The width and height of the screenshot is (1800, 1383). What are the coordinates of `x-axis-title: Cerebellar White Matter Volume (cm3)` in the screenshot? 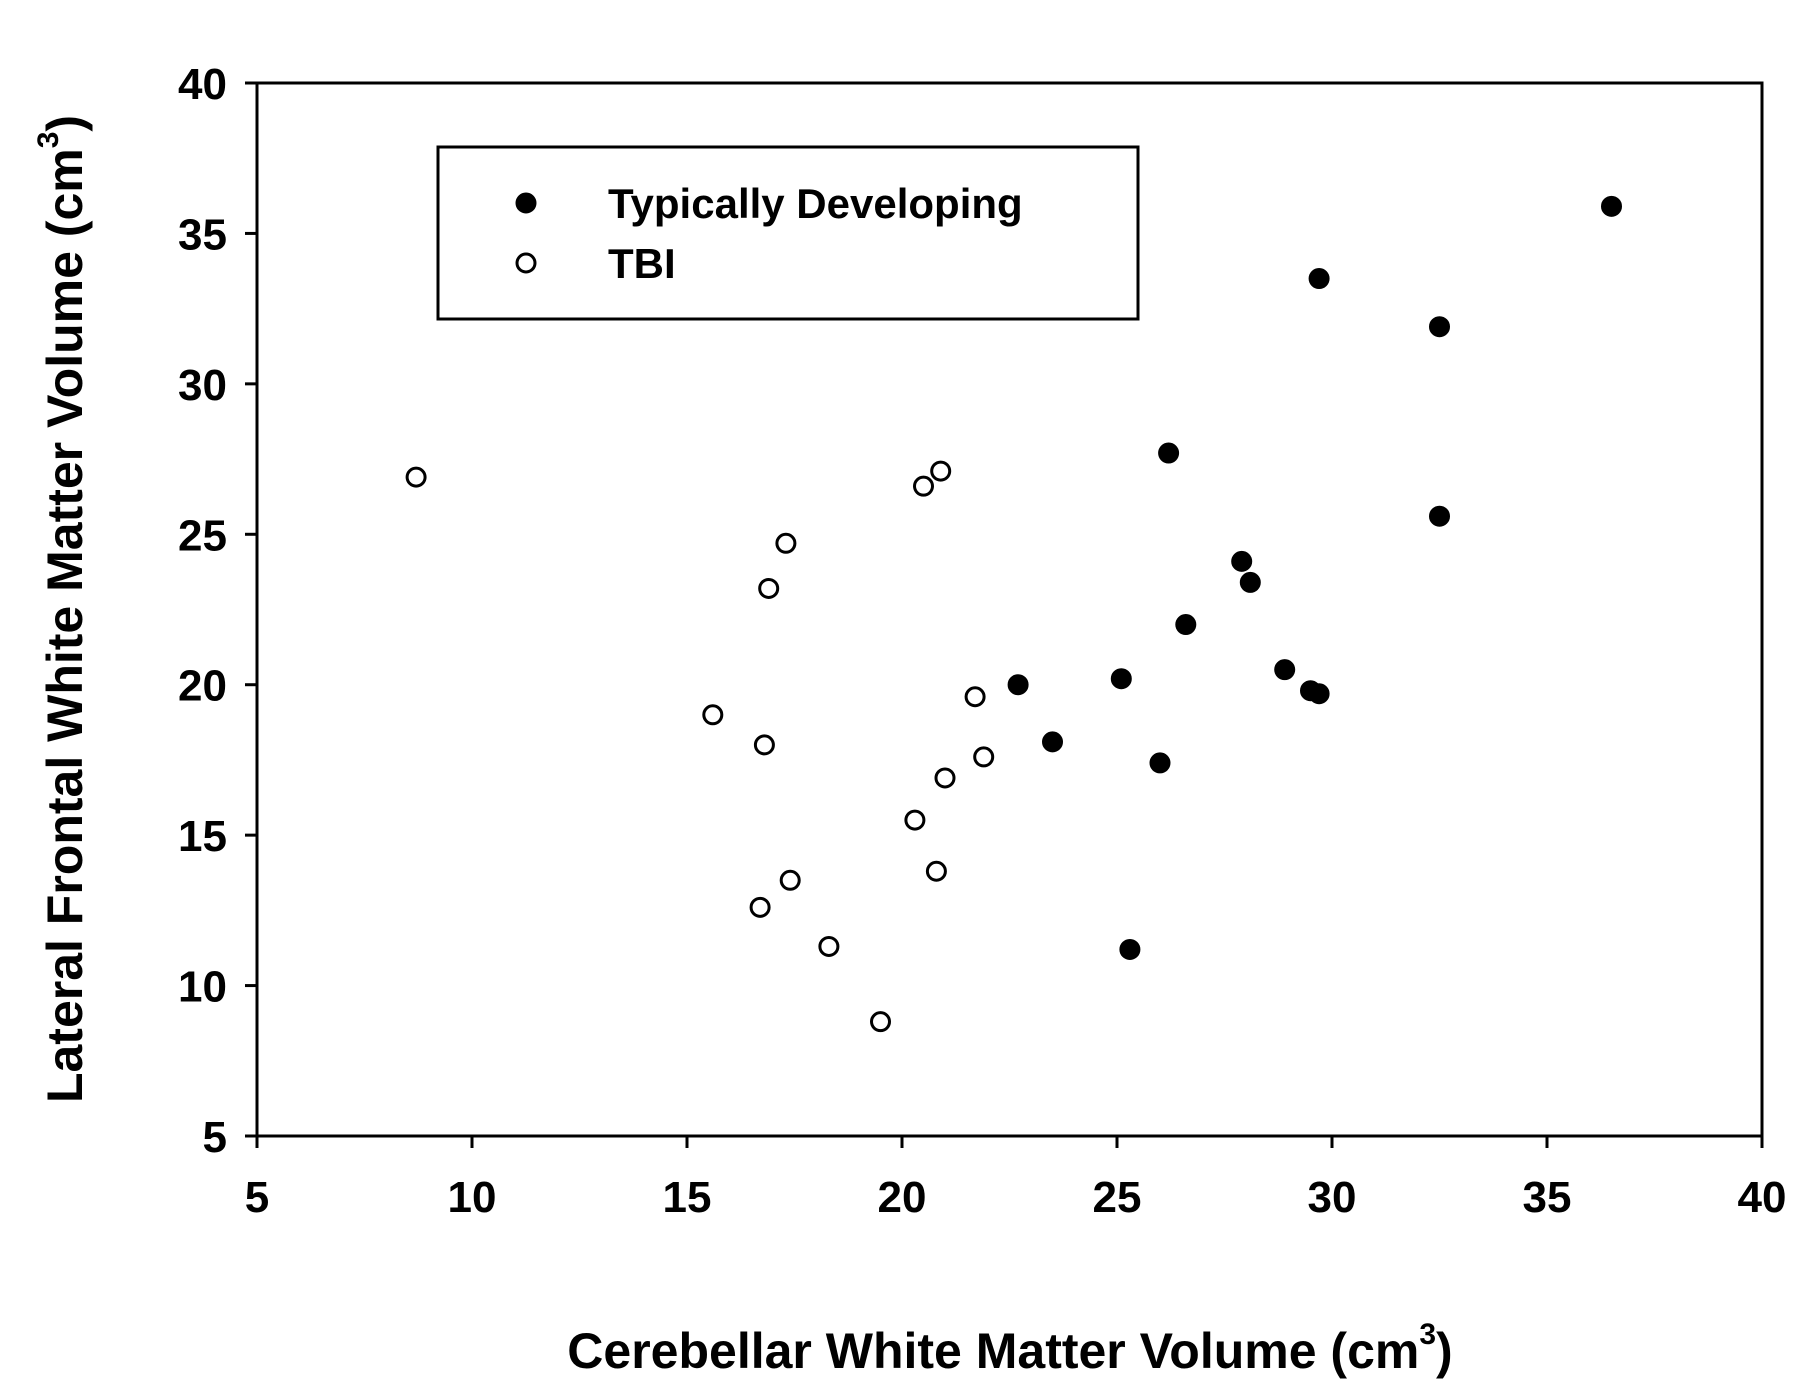 It's located at (1009, 1348).